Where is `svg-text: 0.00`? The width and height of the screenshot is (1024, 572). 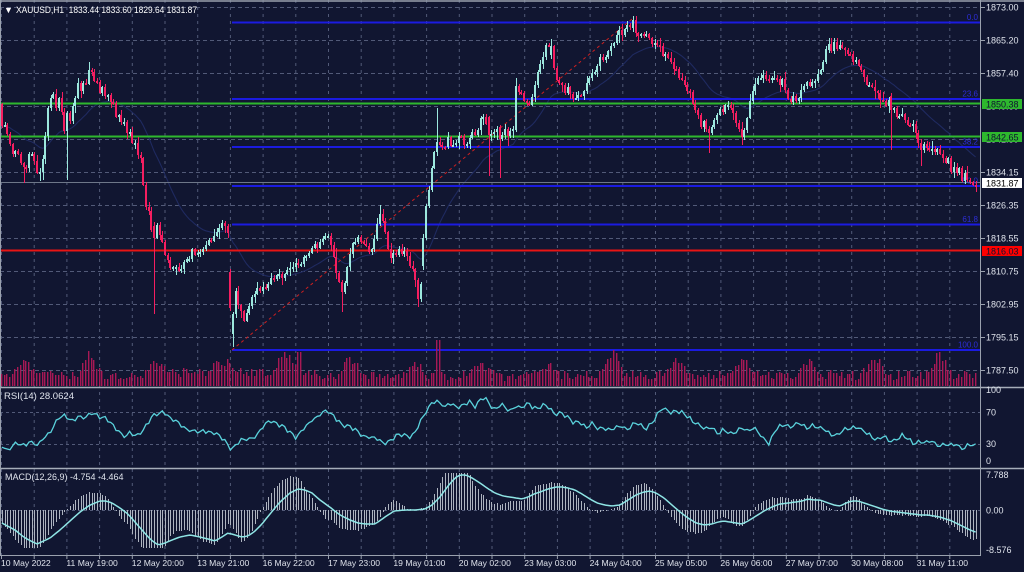 svg-text: 0.00 is located at coordinates (995, 511).